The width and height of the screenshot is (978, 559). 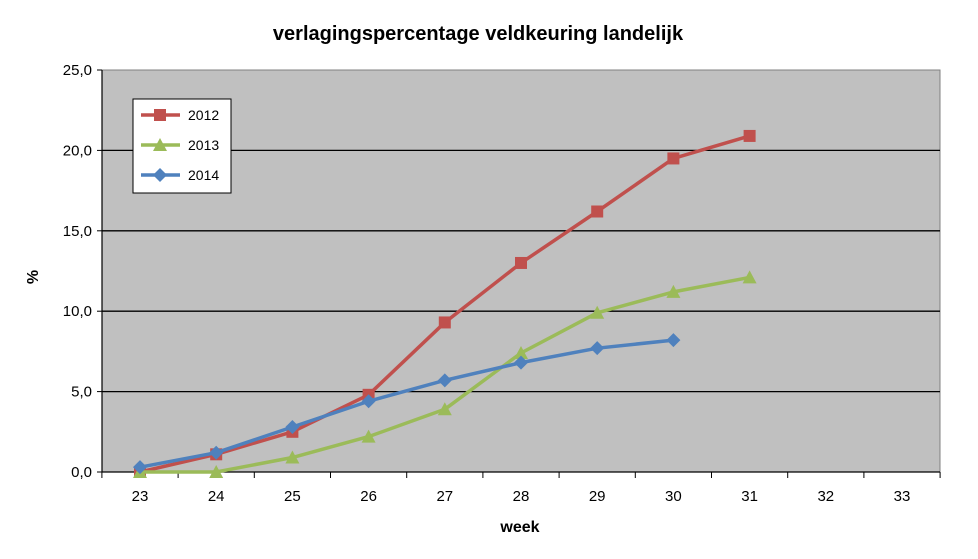 I want to click on x-tick-label: 29, so click(x=597, y=496).